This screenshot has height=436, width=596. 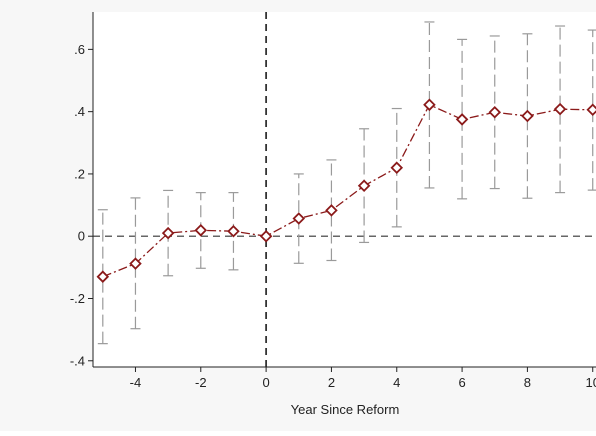 I want to click on x-tick-label-2: 0, so click(x=265, y=382).